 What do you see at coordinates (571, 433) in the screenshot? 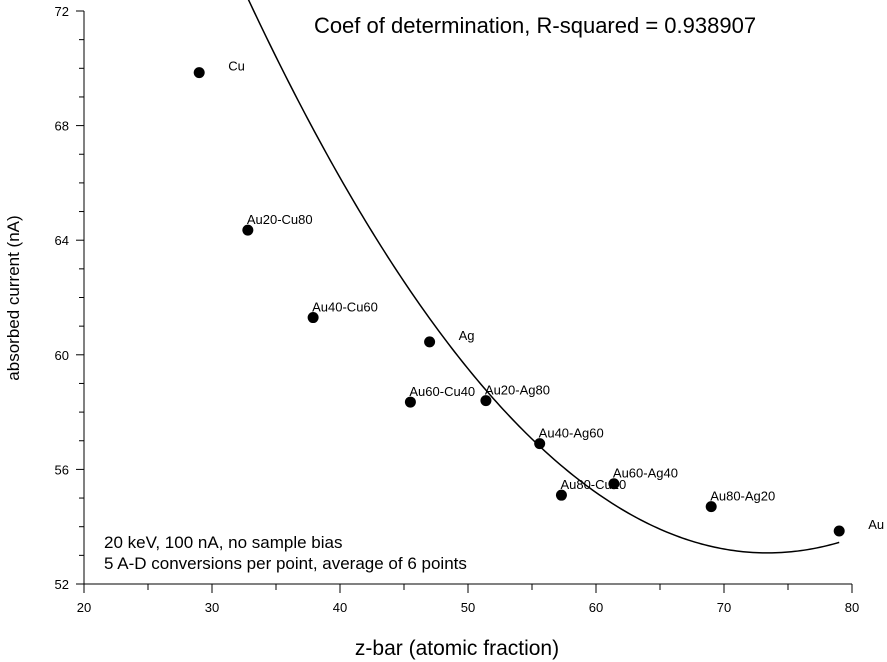
I see `point-label: Au40-Ag60` at bounding box center [571, 433].